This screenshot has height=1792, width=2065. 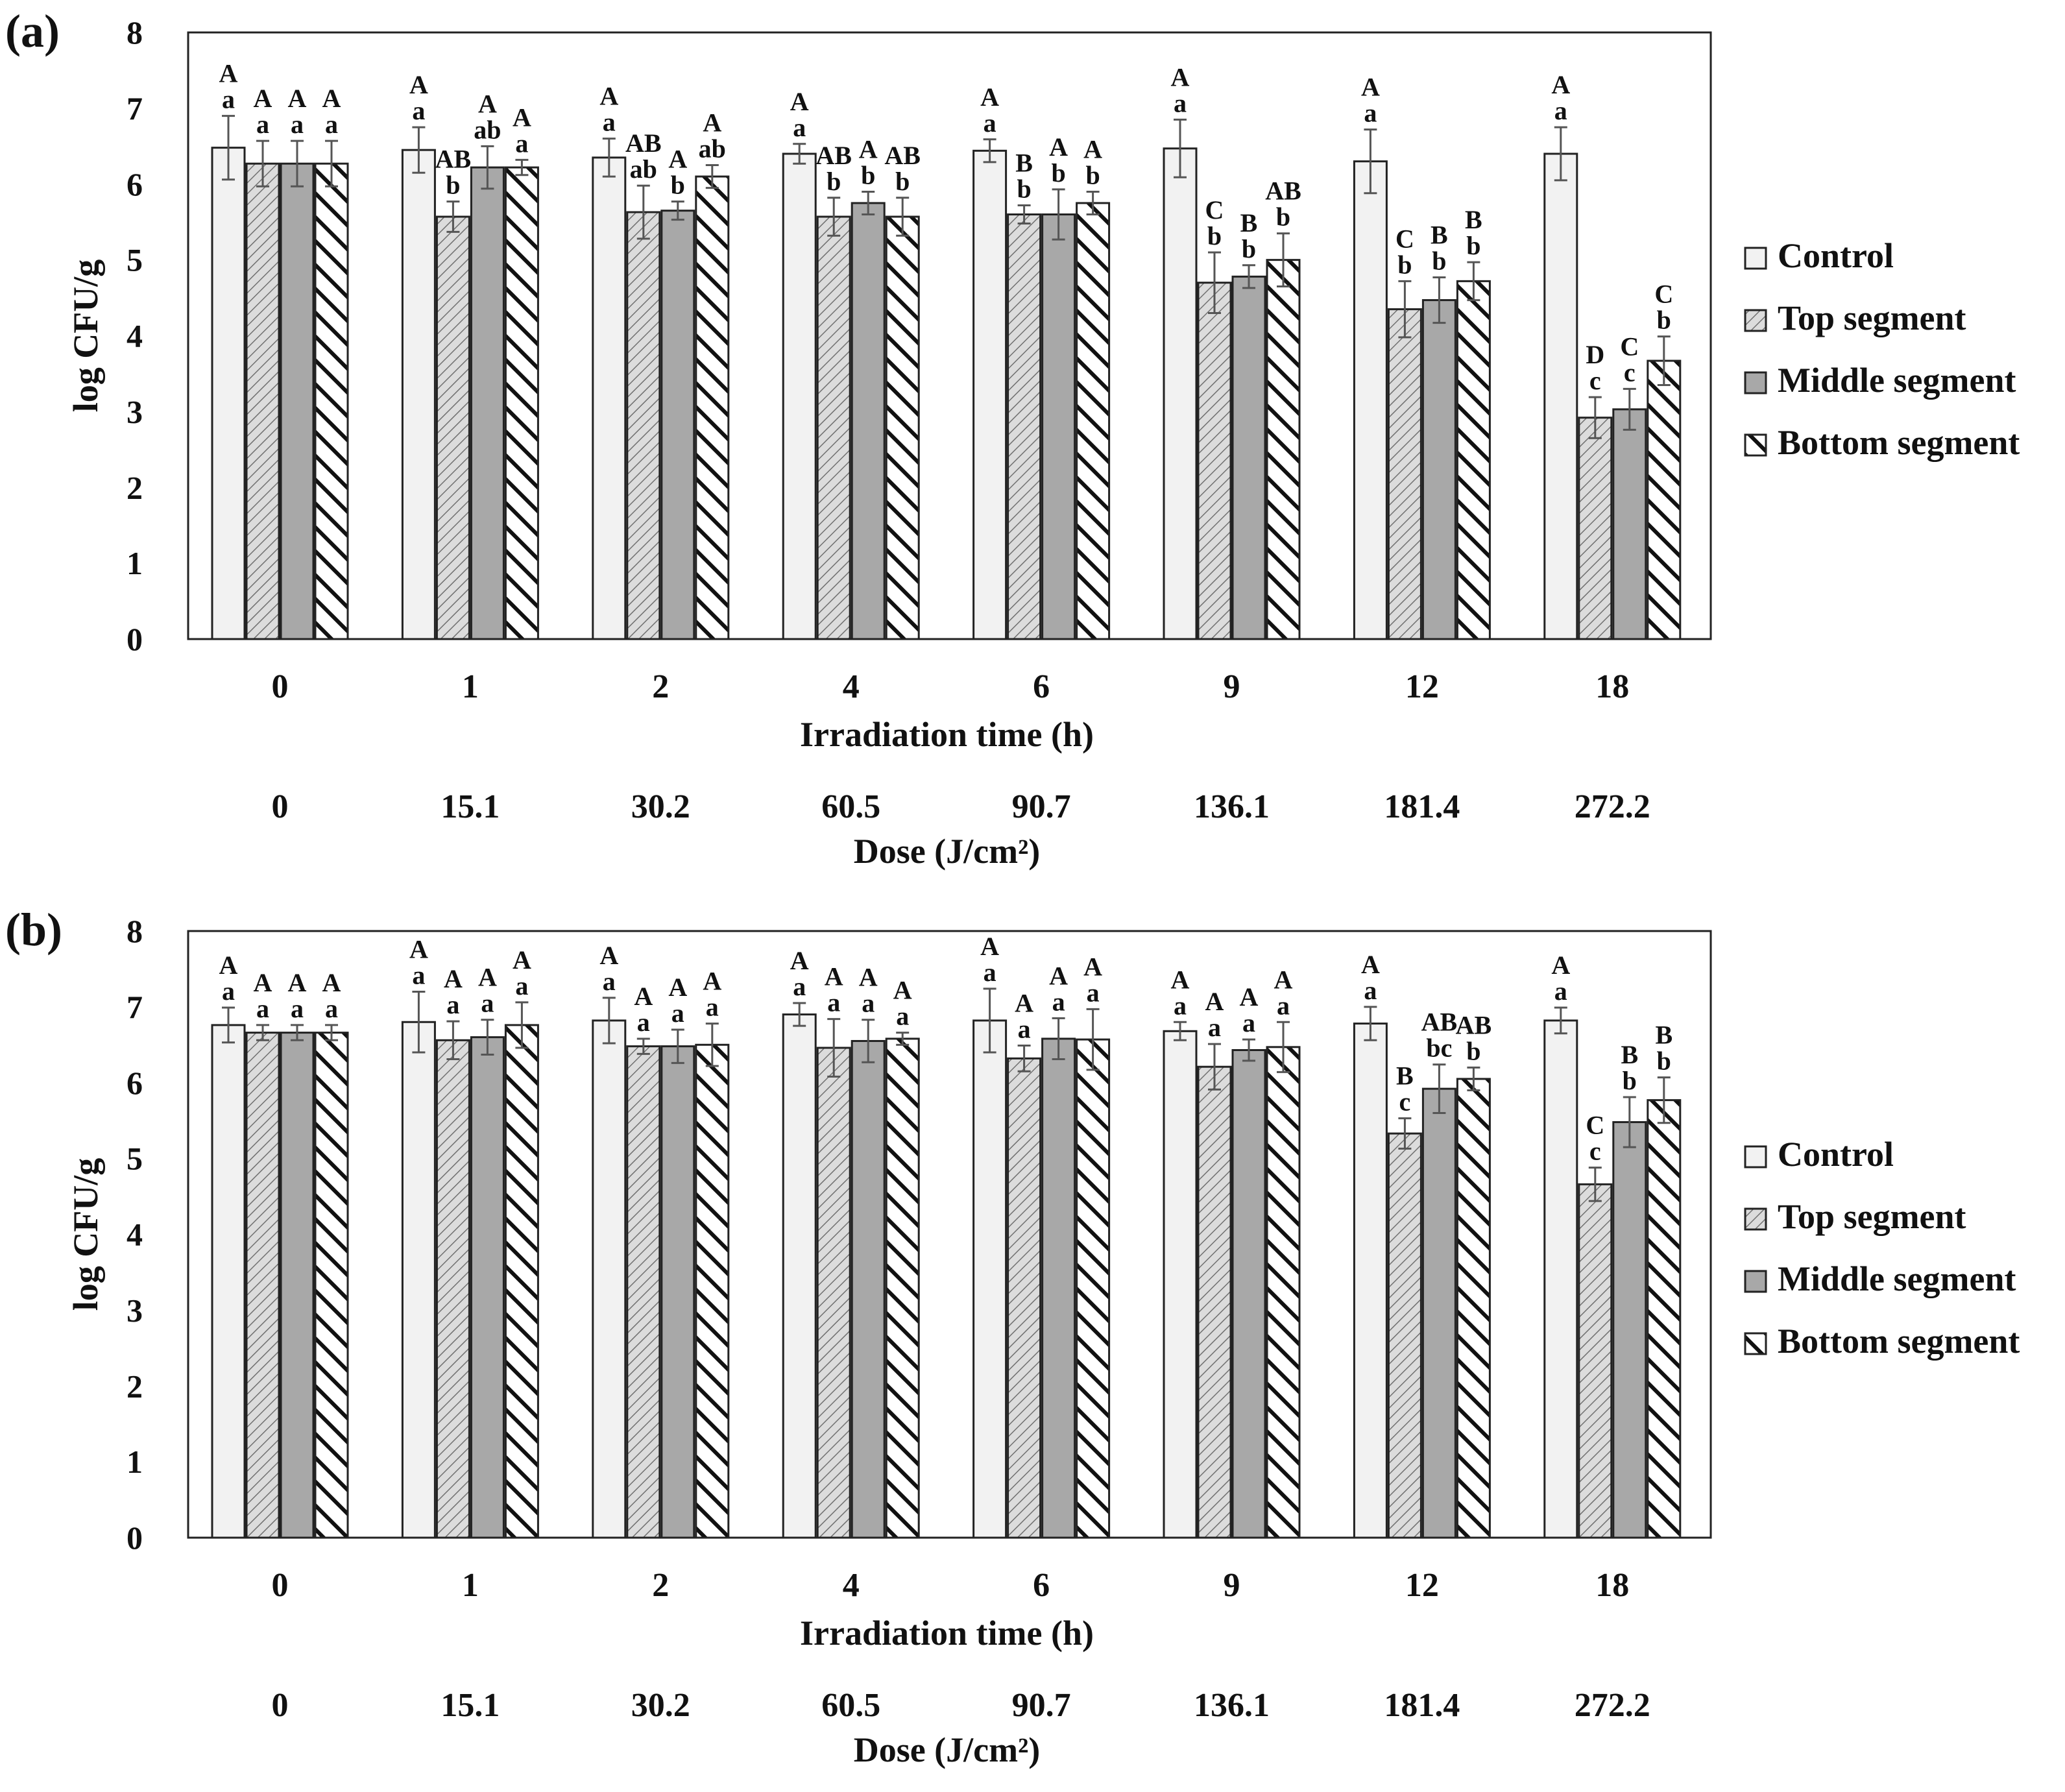 What do you see at coordinates (135, 563) in the screenshot?
I see `y-tick-label: 1` at bounding box center [135, 563].